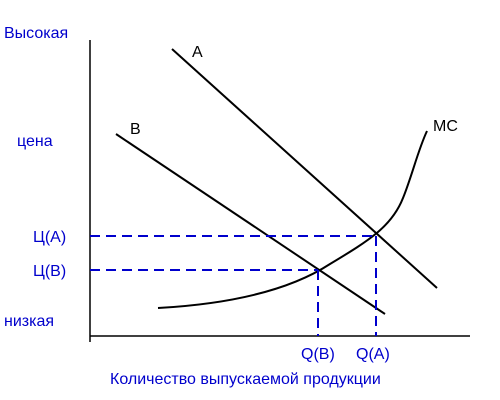  I want to click on curve-b-label: B, so click(135, 129).